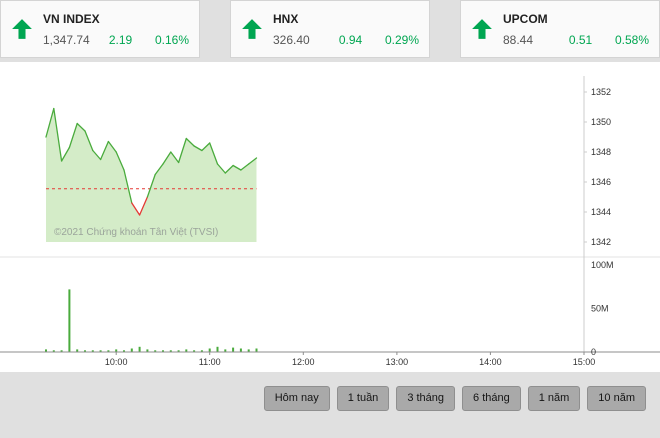 This screenshot has width=660, height=438. I want to click on svg-text: 13:00, so click(397, 362).